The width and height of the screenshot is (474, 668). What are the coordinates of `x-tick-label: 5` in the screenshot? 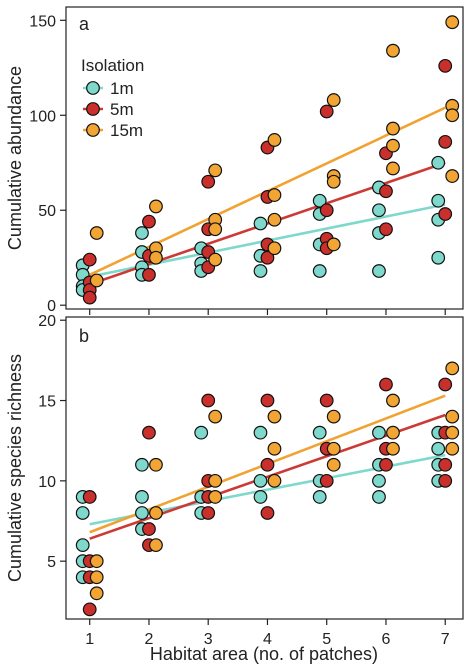 It's located at (326, 639).